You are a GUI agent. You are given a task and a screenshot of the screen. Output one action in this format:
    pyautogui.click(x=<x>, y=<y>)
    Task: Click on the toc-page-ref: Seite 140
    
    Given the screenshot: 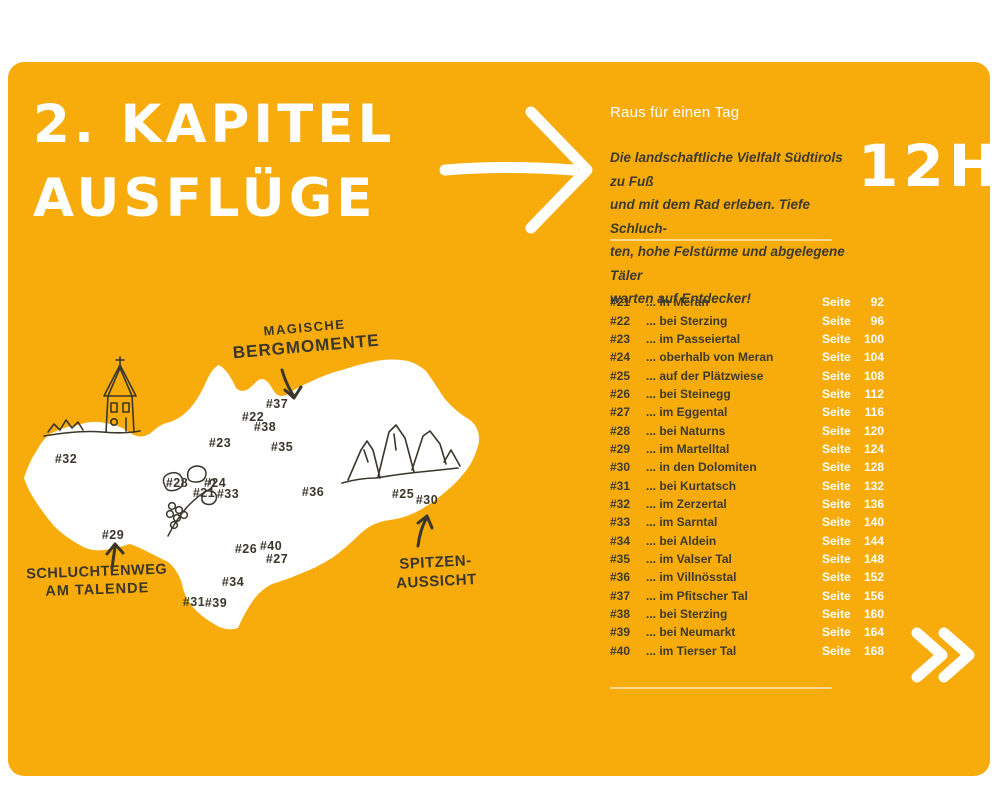 What is the action you would take?
    pyautogui.click(x=853, y=522)
    